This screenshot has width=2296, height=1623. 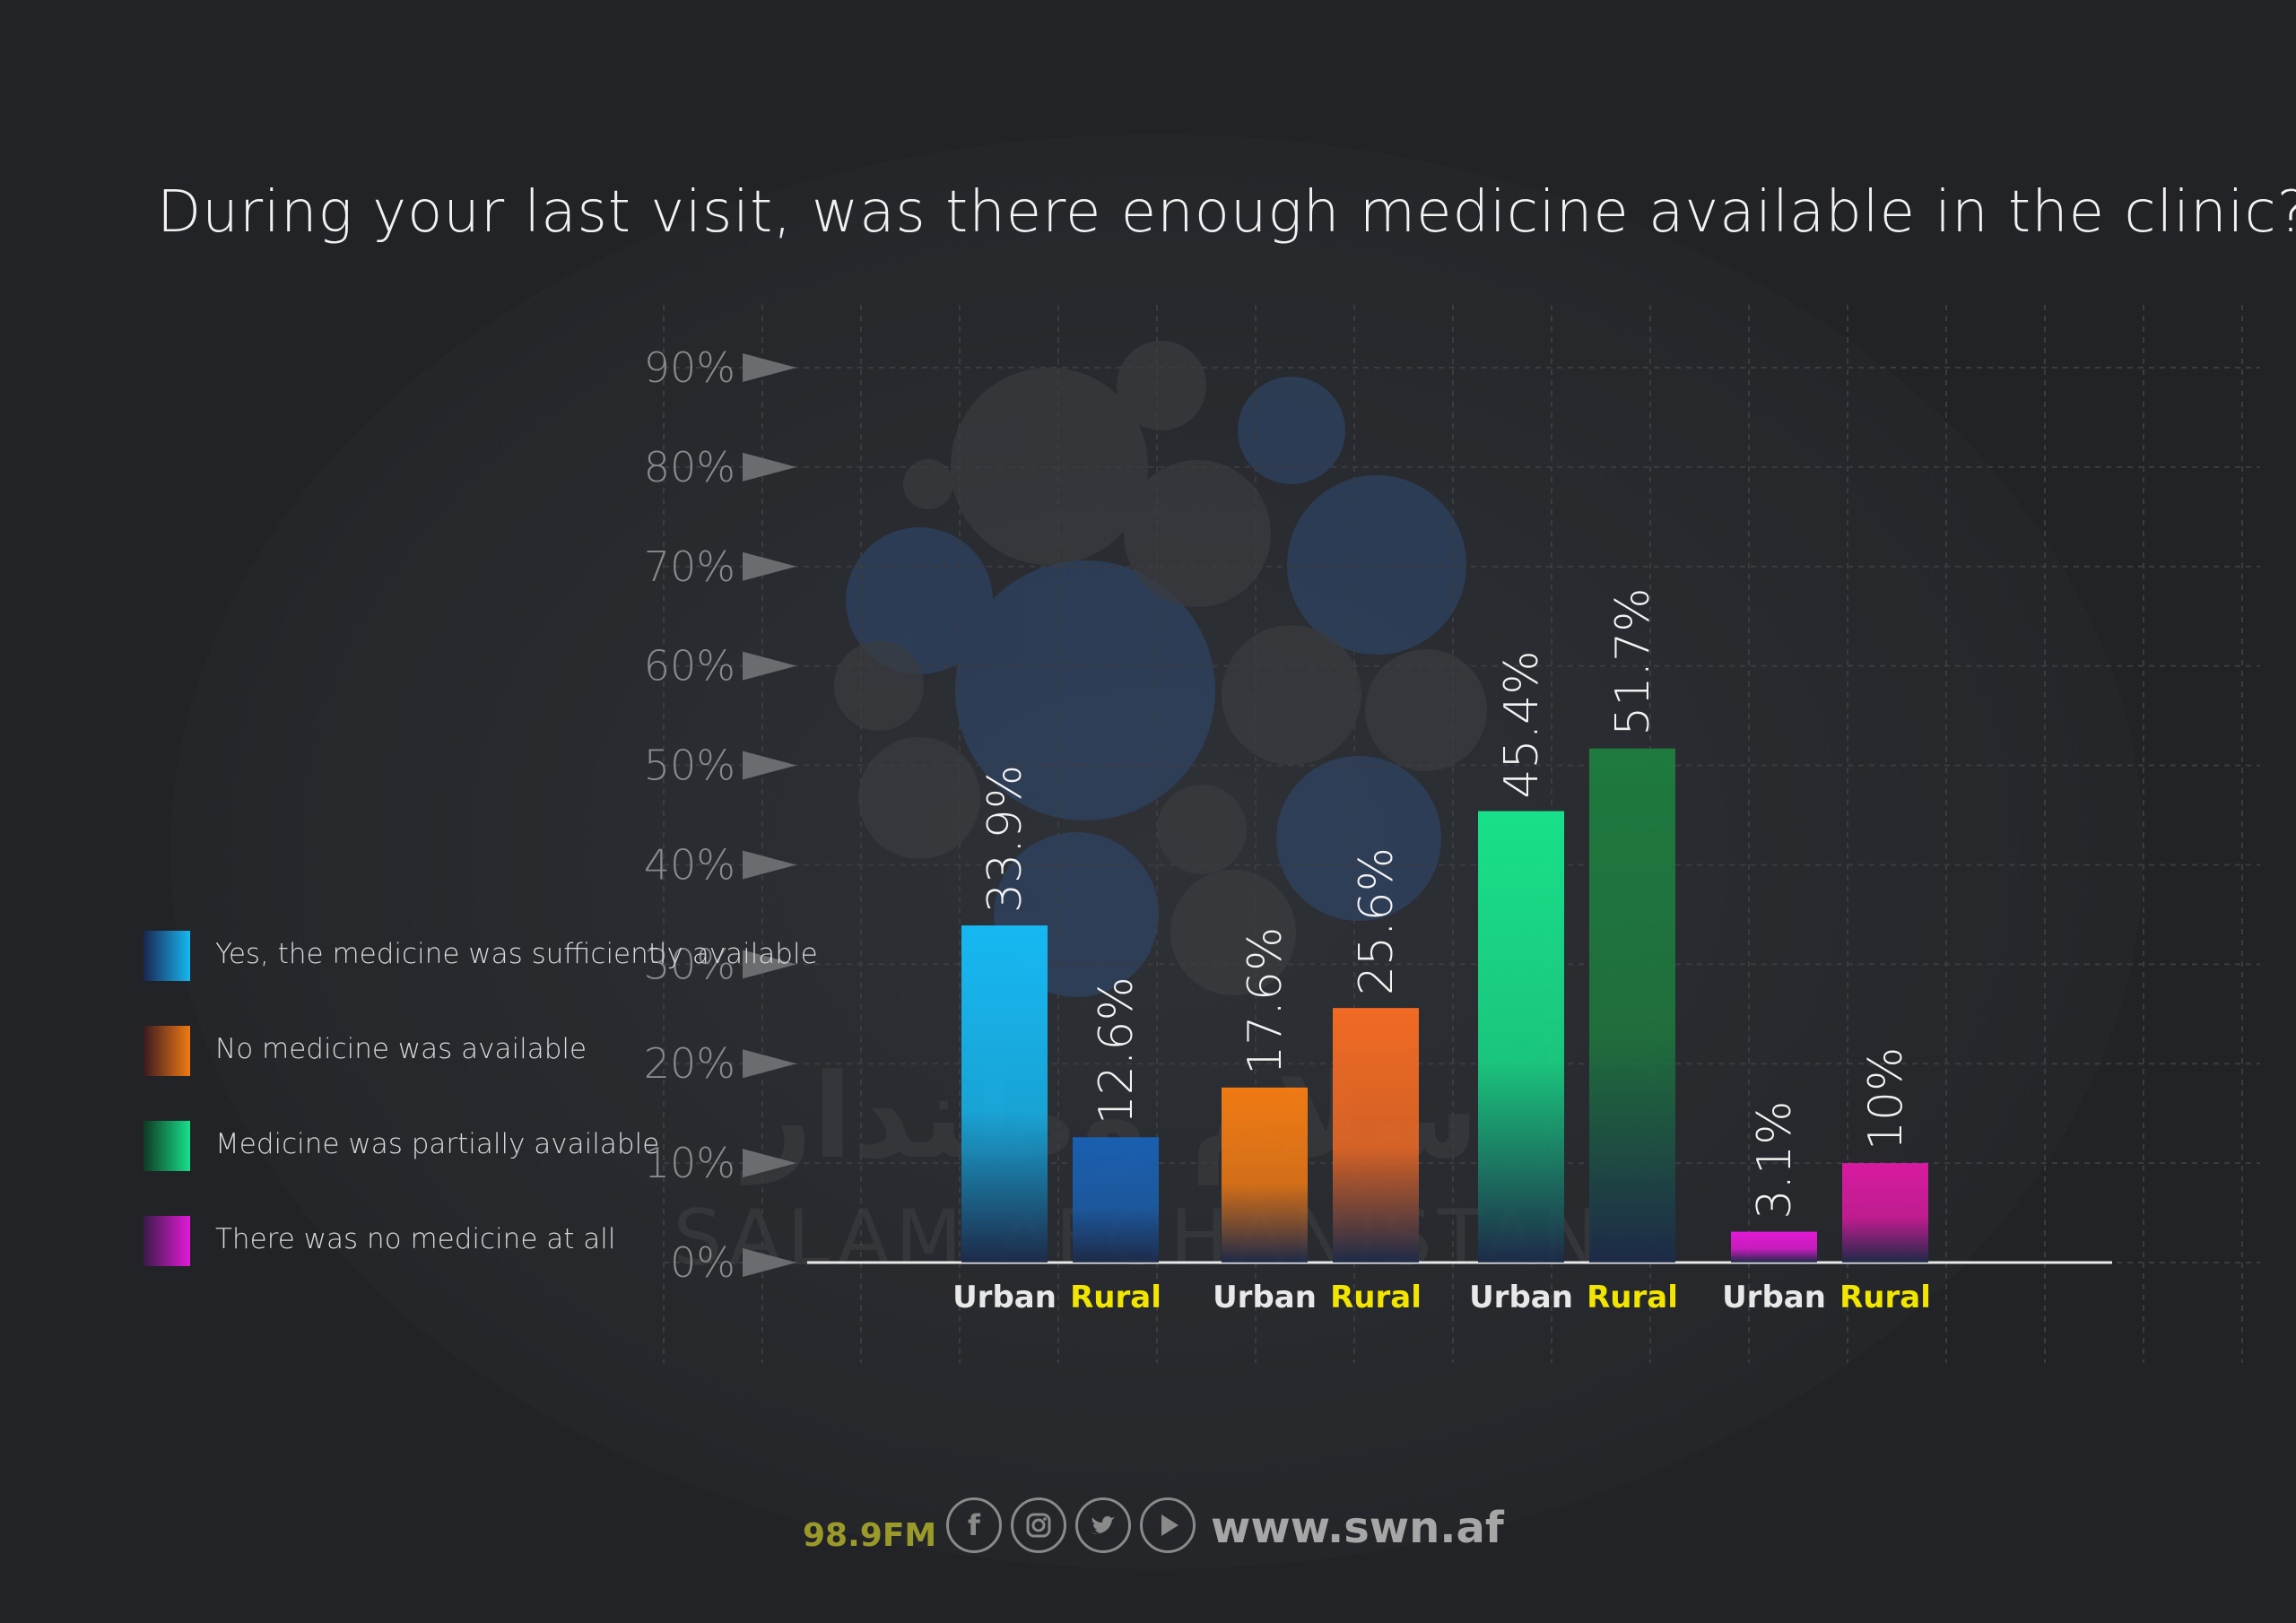 I want to click on play-icon, so click(x=1168, y=1525).